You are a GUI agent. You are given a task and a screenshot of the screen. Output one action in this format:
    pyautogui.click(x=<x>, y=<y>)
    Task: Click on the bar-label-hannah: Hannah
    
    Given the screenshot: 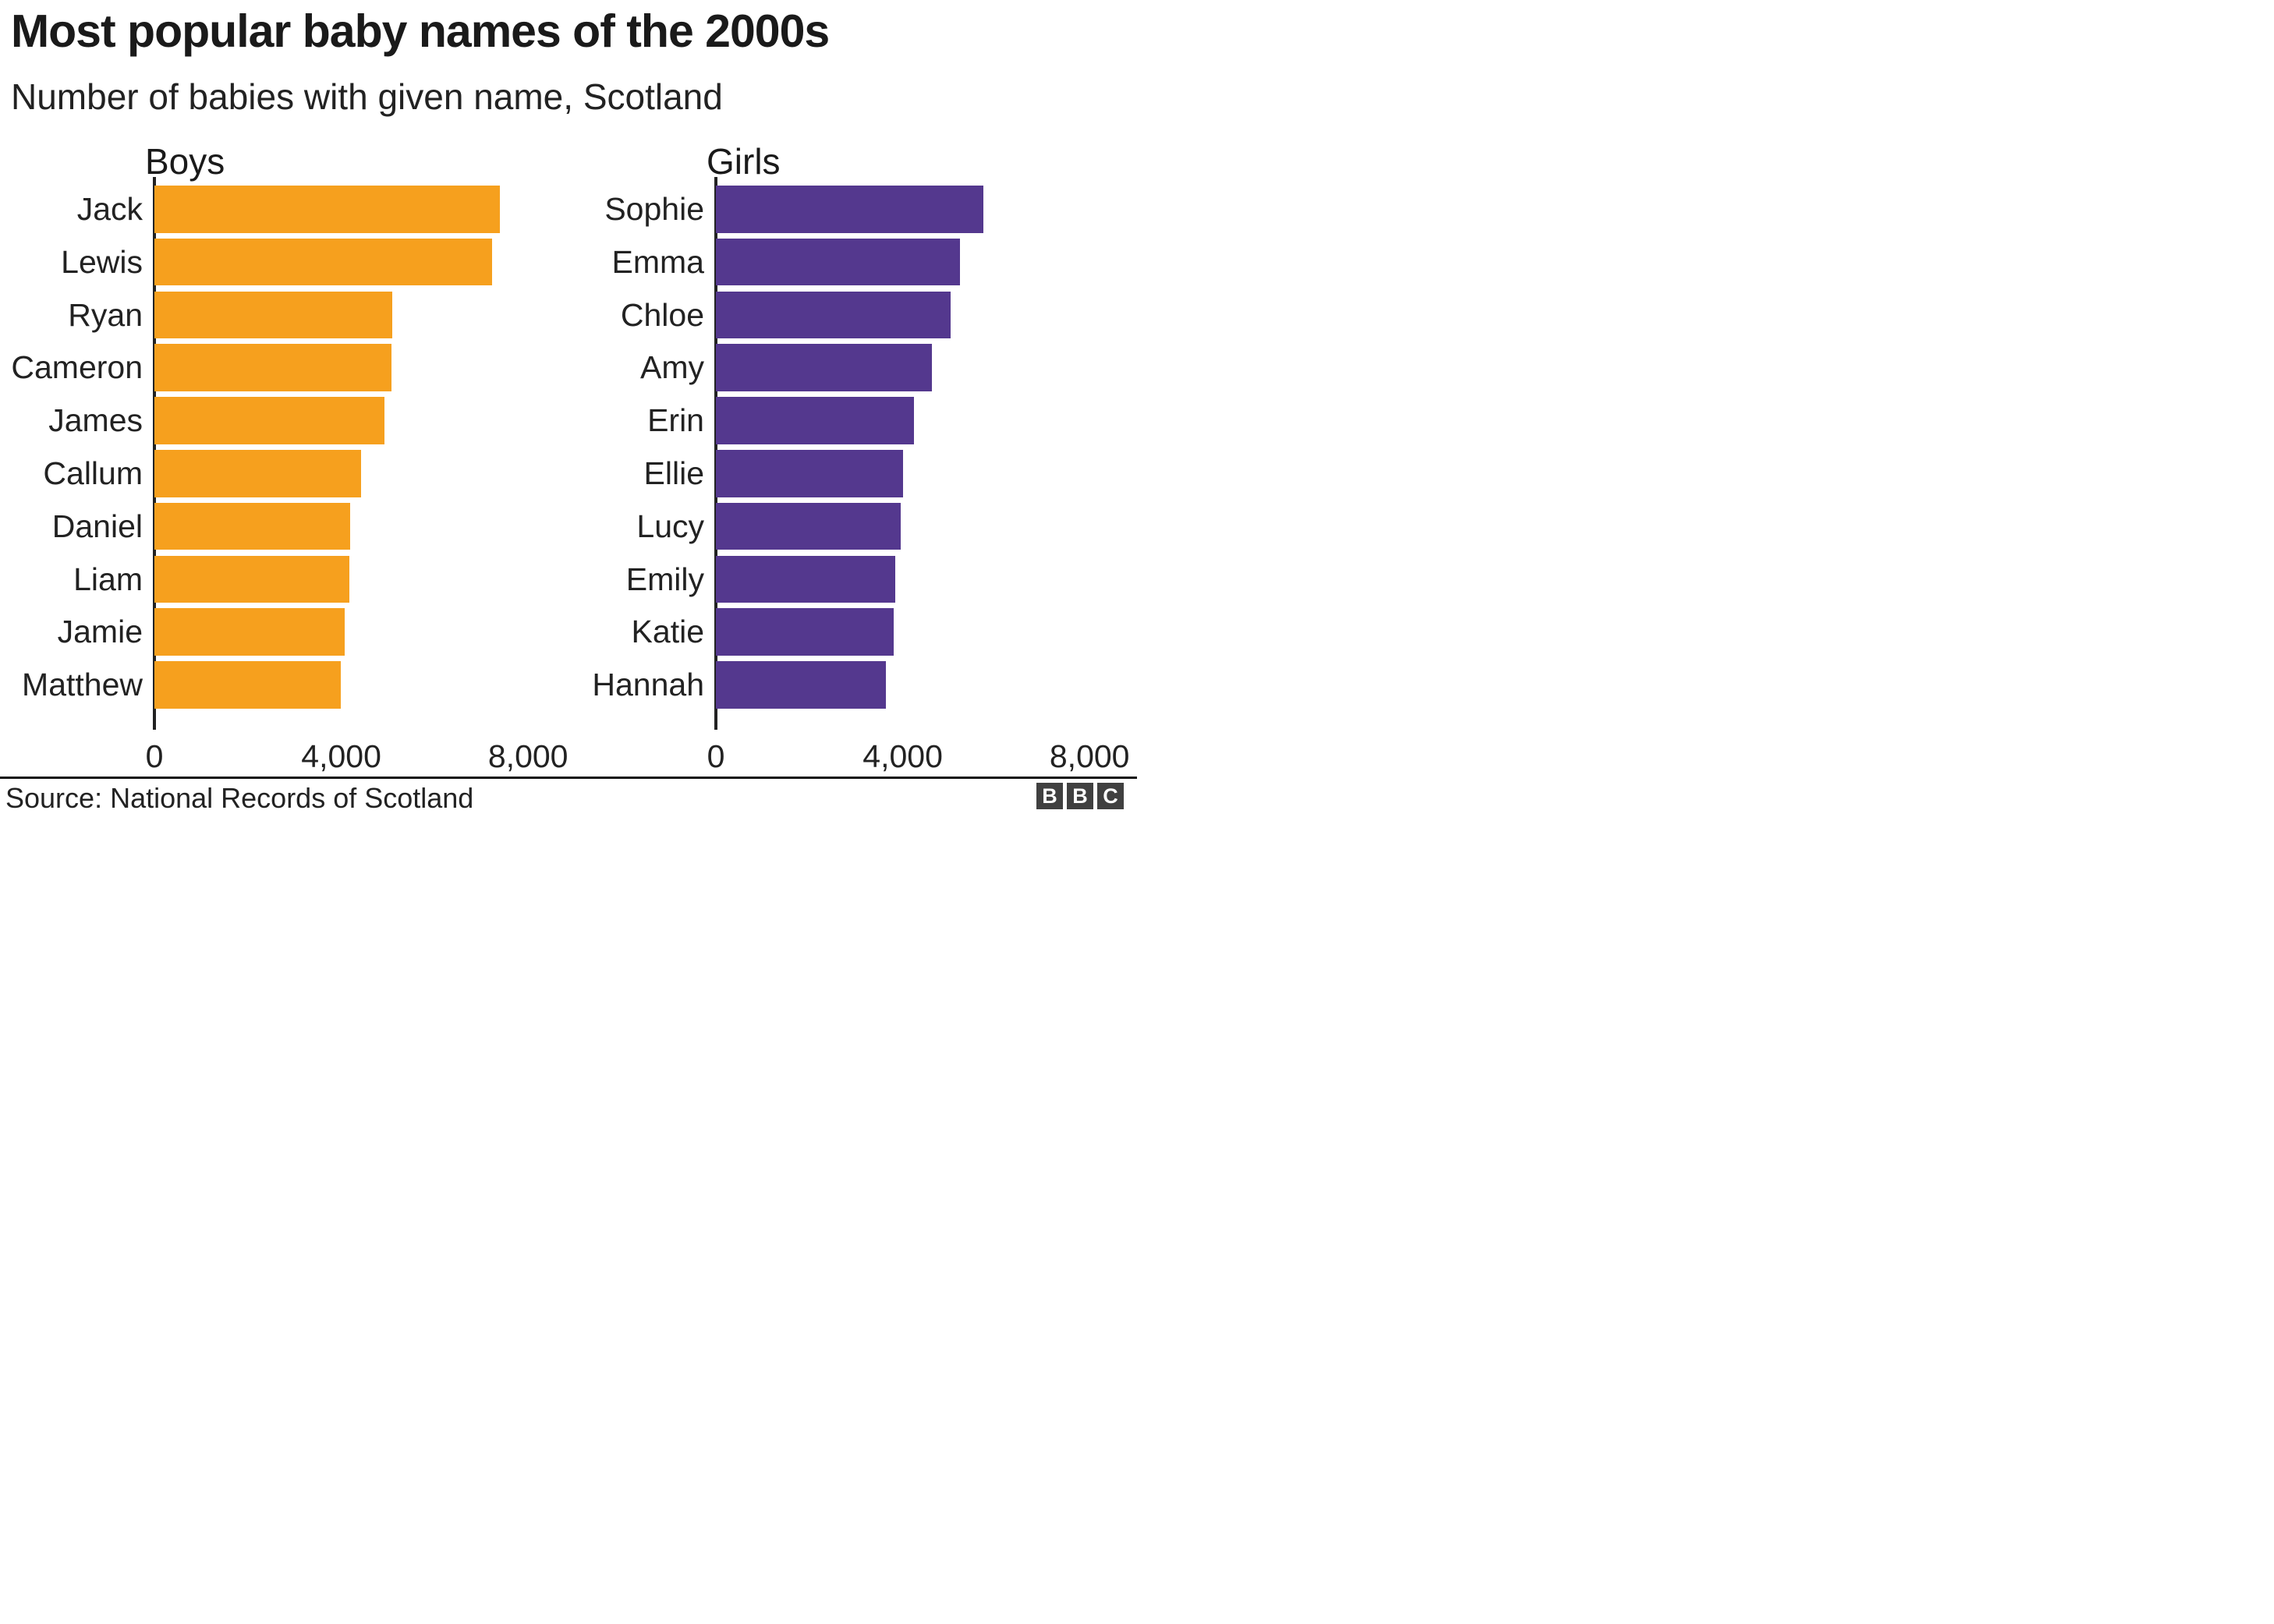 What is the action you would take?
    pyautogui.click(x=648, y=685)
    